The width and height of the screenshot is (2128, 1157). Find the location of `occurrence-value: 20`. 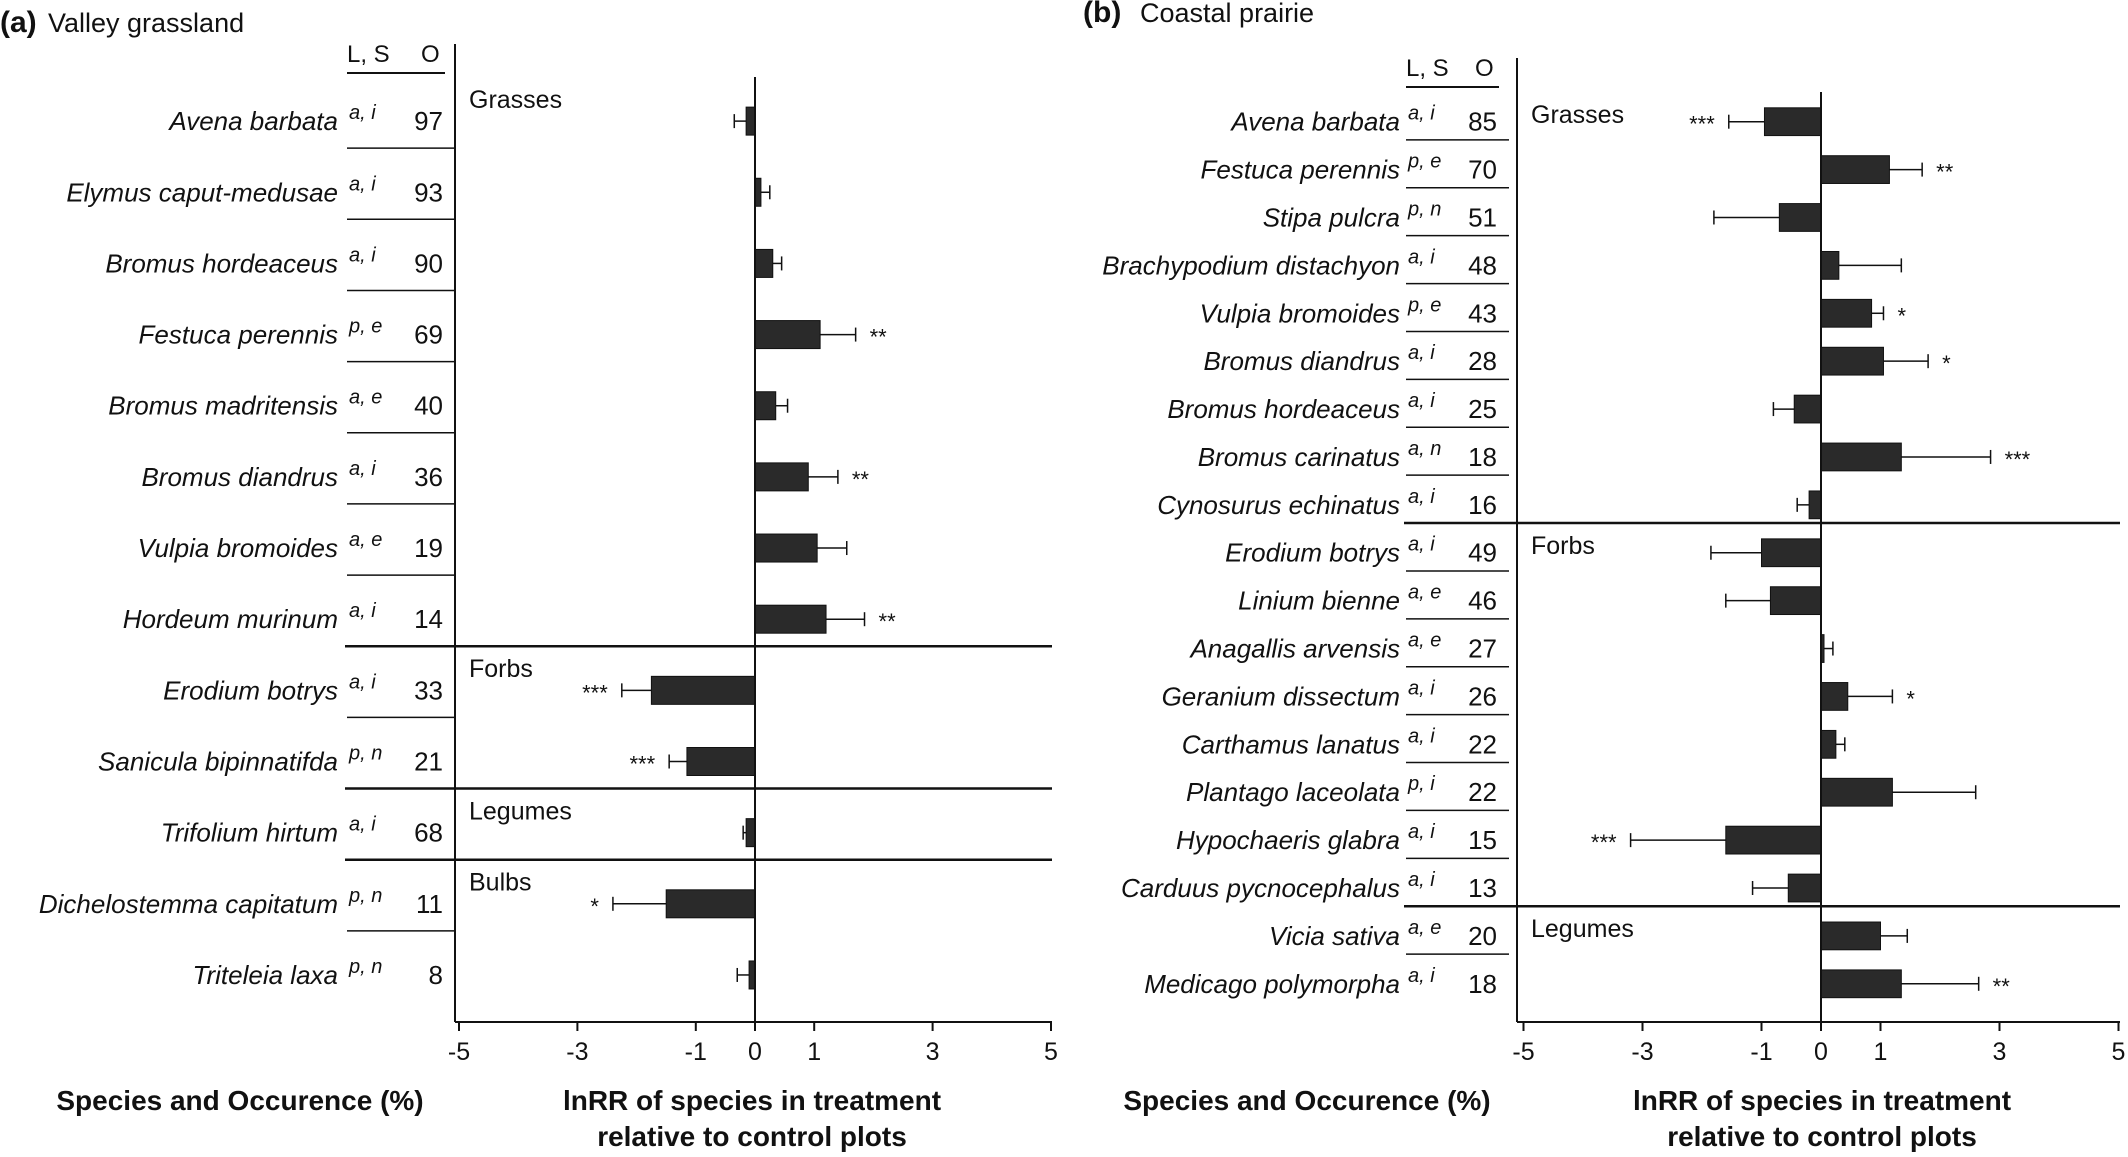

occurrence-value: 20 is located at coordinates (1482, 936).